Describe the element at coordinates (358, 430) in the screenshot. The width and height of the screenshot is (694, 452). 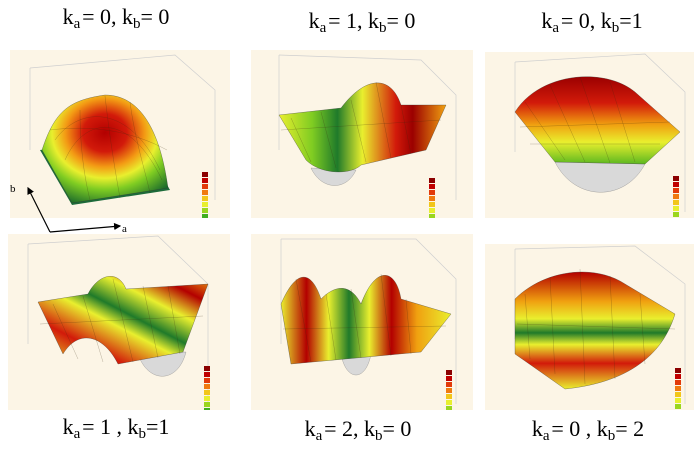
I see `label-panel-5: ka = 2, kb= 0` at that location.